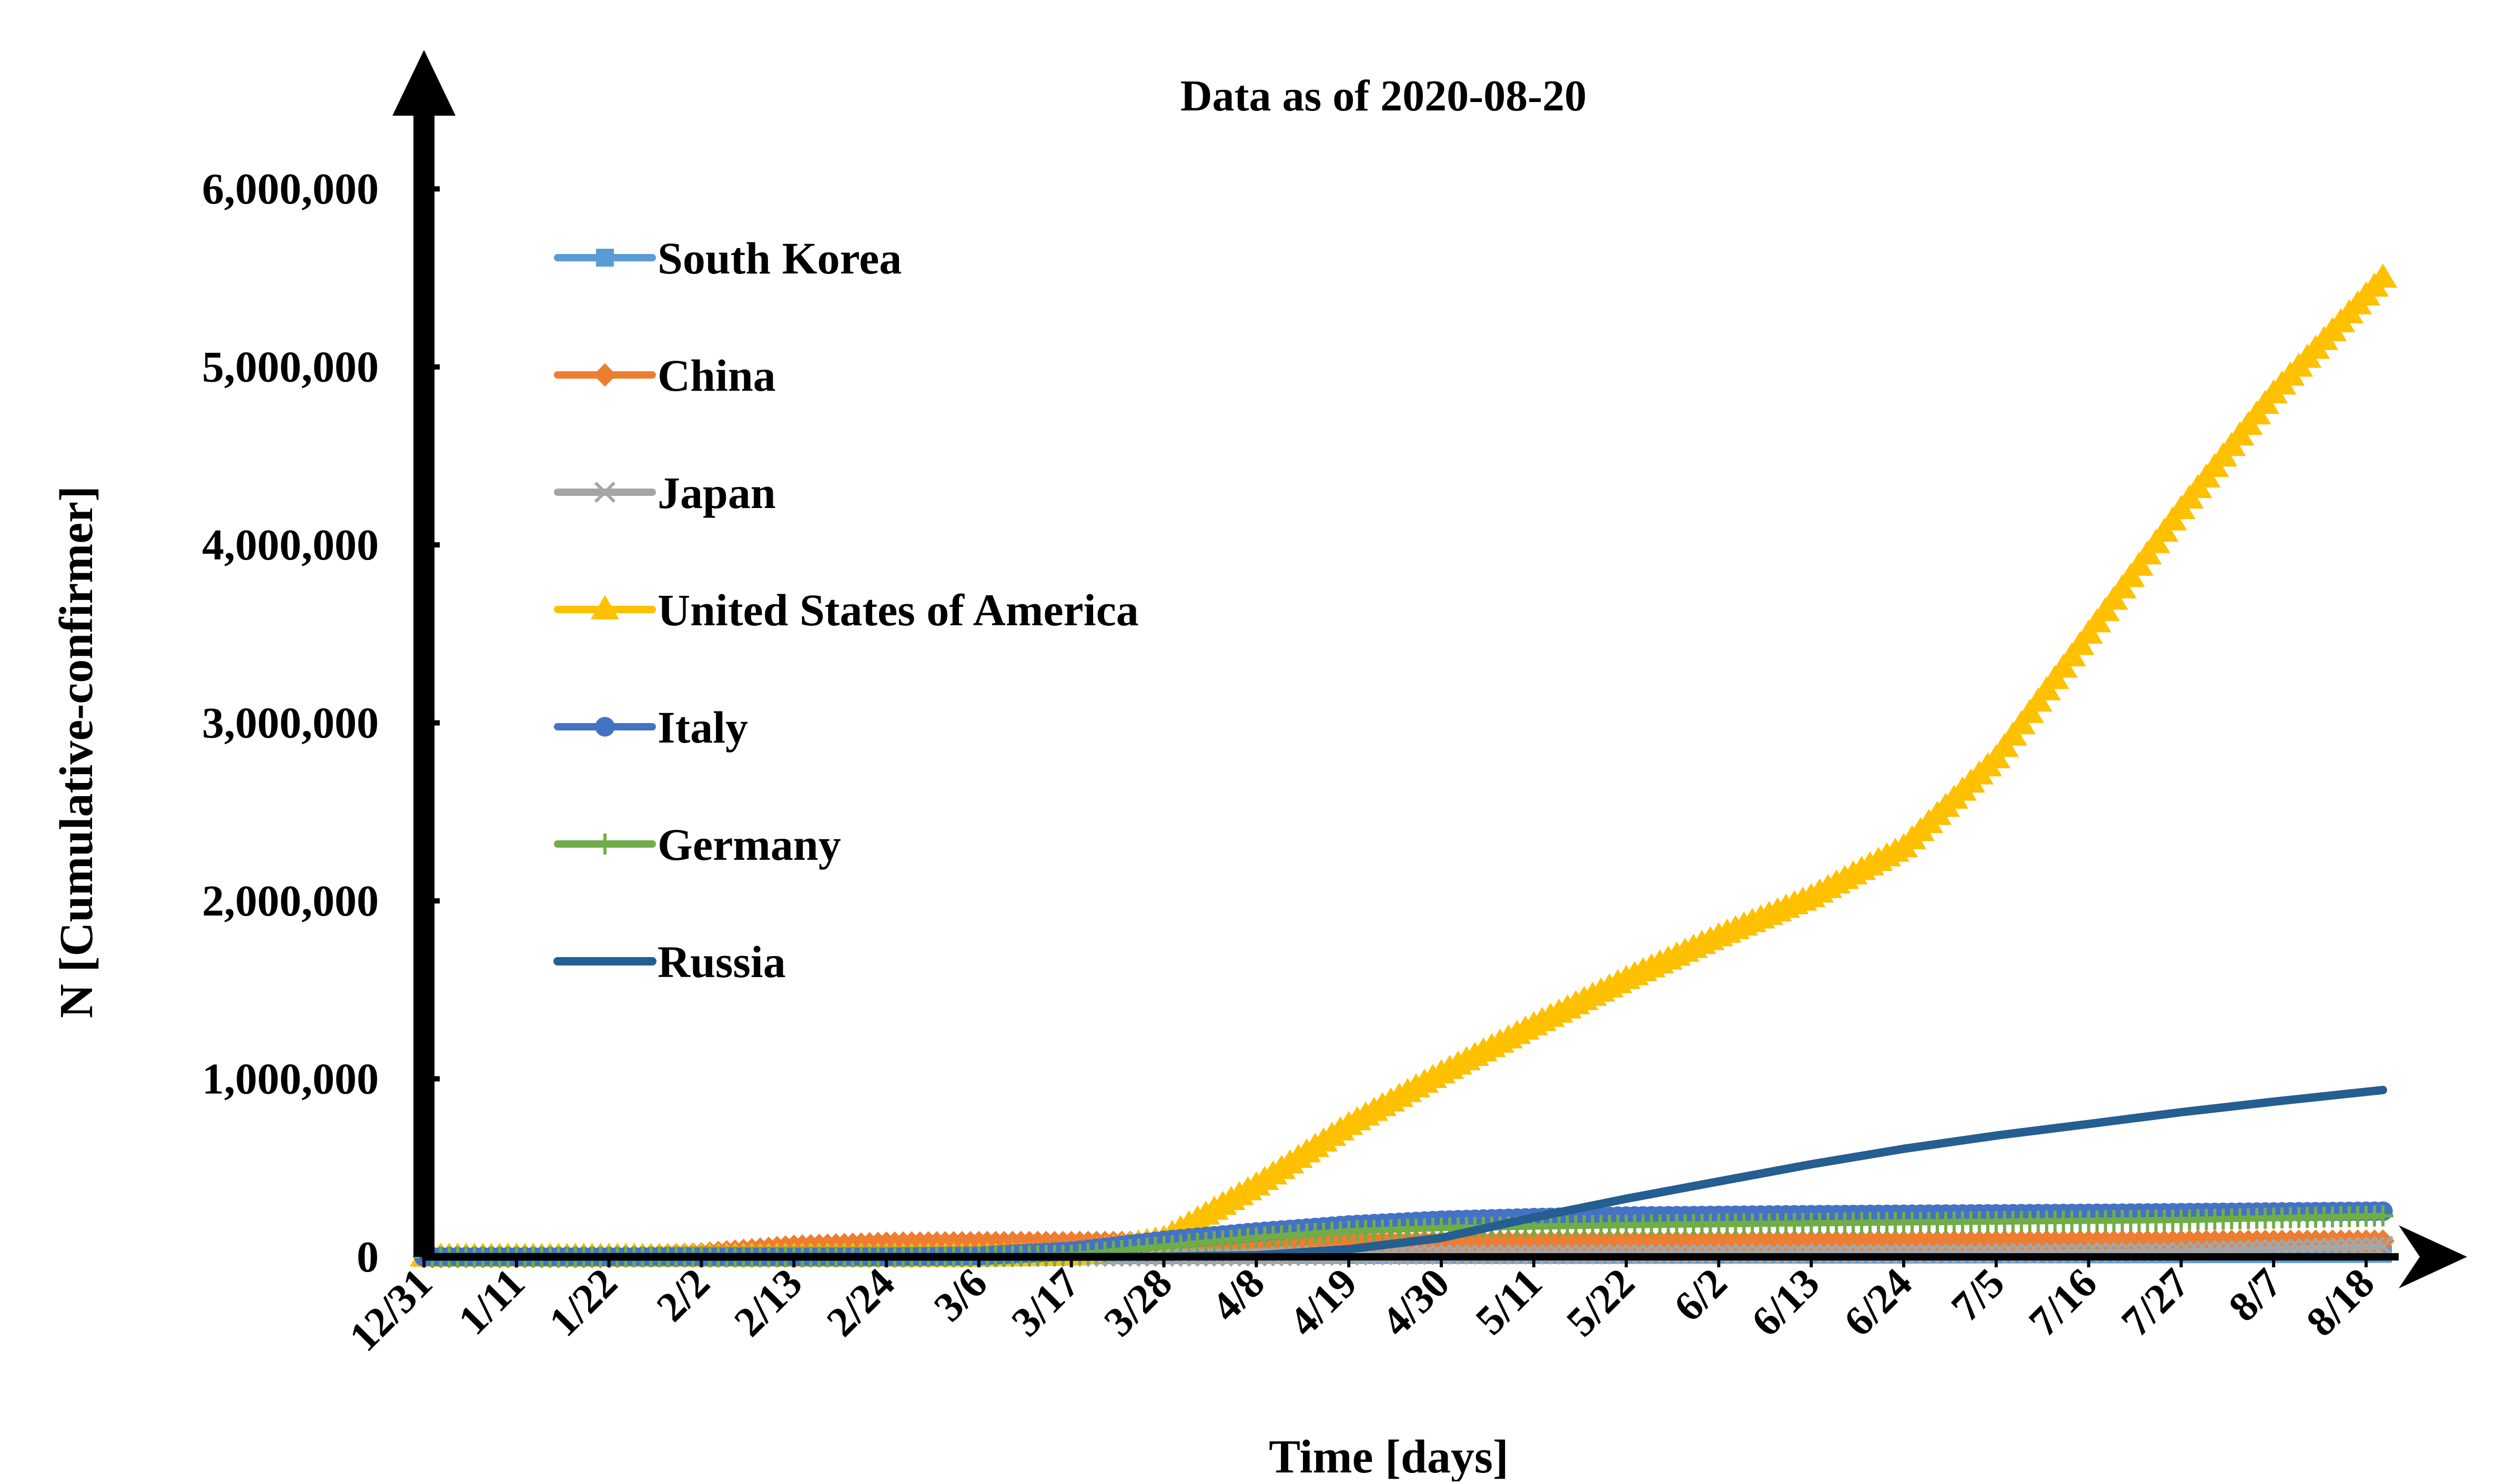  I want to click on x-tick-label: 6/2, so click(1700, 1296).